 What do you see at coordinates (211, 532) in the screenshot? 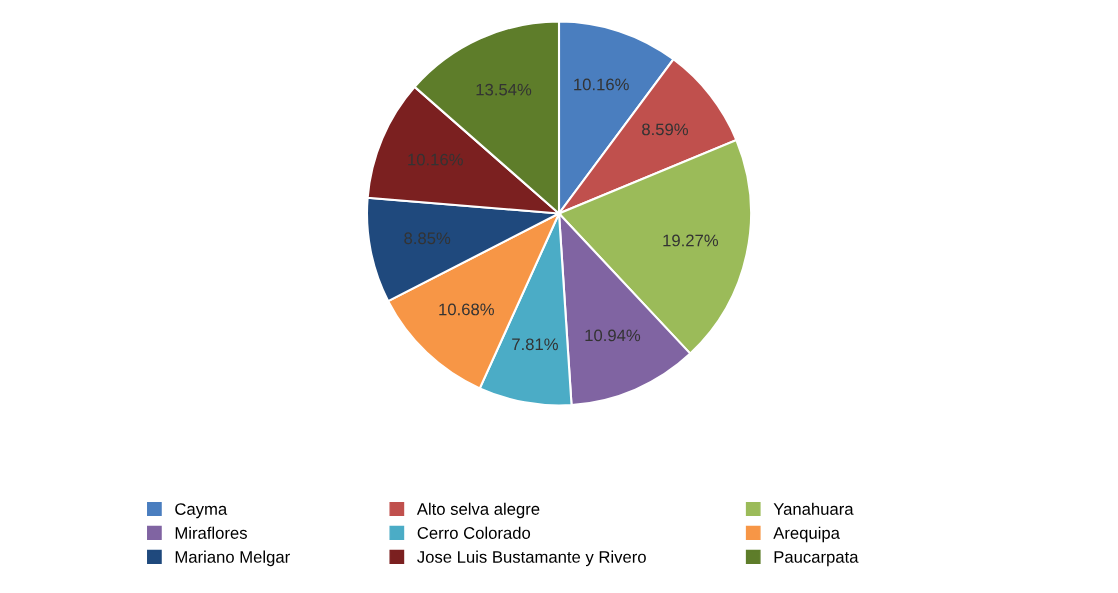
I see `legend-label: Miraflores` at bounding box center [211, 532].